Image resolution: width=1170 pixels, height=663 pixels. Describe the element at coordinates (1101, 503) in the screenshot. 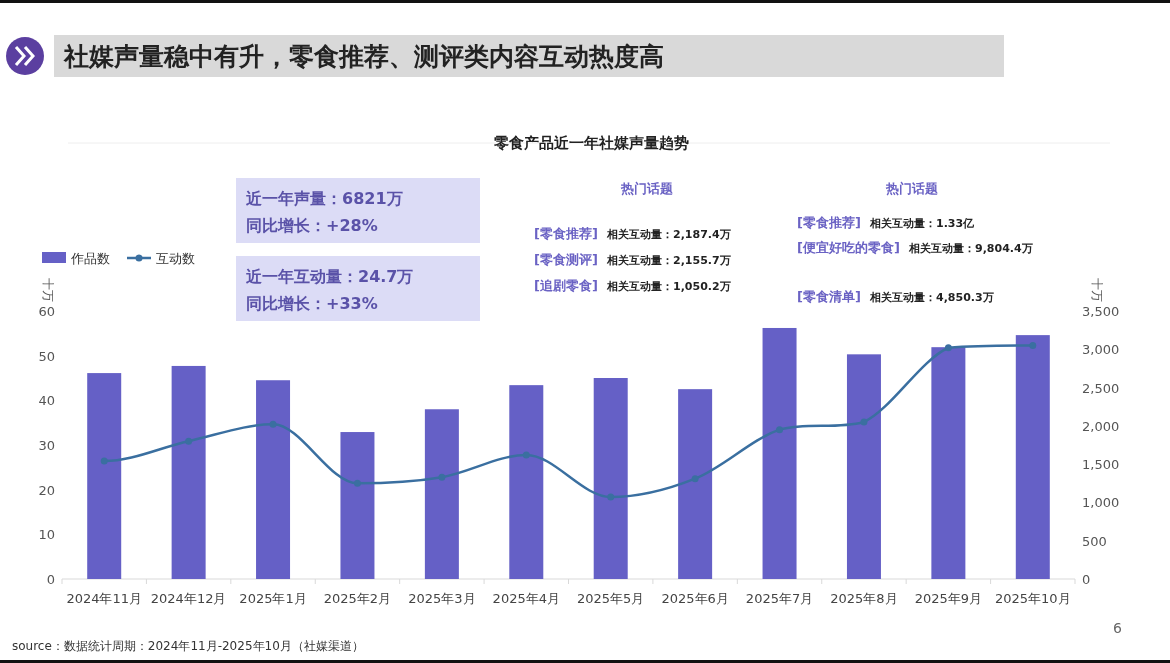

I see `y2-tick-label: 1,000` at that location.